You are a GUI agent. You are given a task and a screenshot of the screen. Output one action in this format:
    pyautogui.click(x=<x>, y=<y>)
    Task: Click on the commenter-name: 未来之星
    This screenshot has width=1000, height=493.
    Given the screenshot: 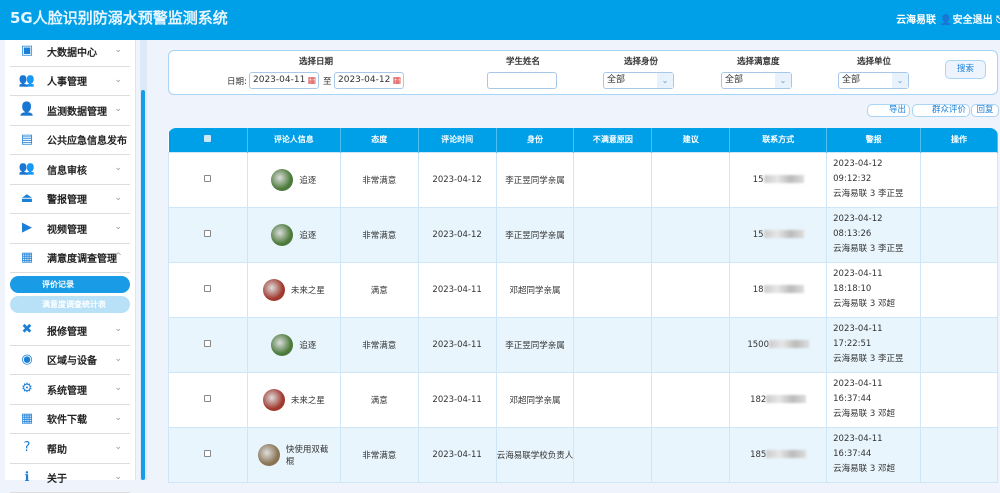 What is the action you would take?
    pyautogui.click(x=308, y=290)
    